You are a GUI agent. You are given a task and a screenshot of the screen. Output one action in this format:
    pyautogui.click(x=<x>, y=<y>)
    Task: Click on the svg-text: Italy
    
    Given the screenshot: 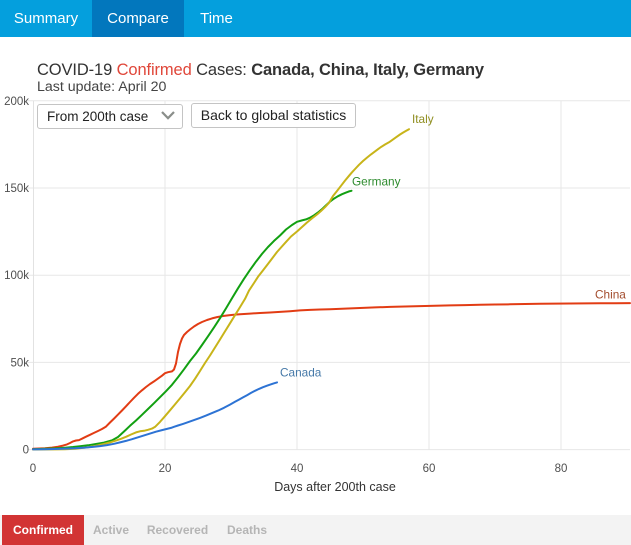 What is the action you would take?
    pyautogui.click(x=423, y=119)
    